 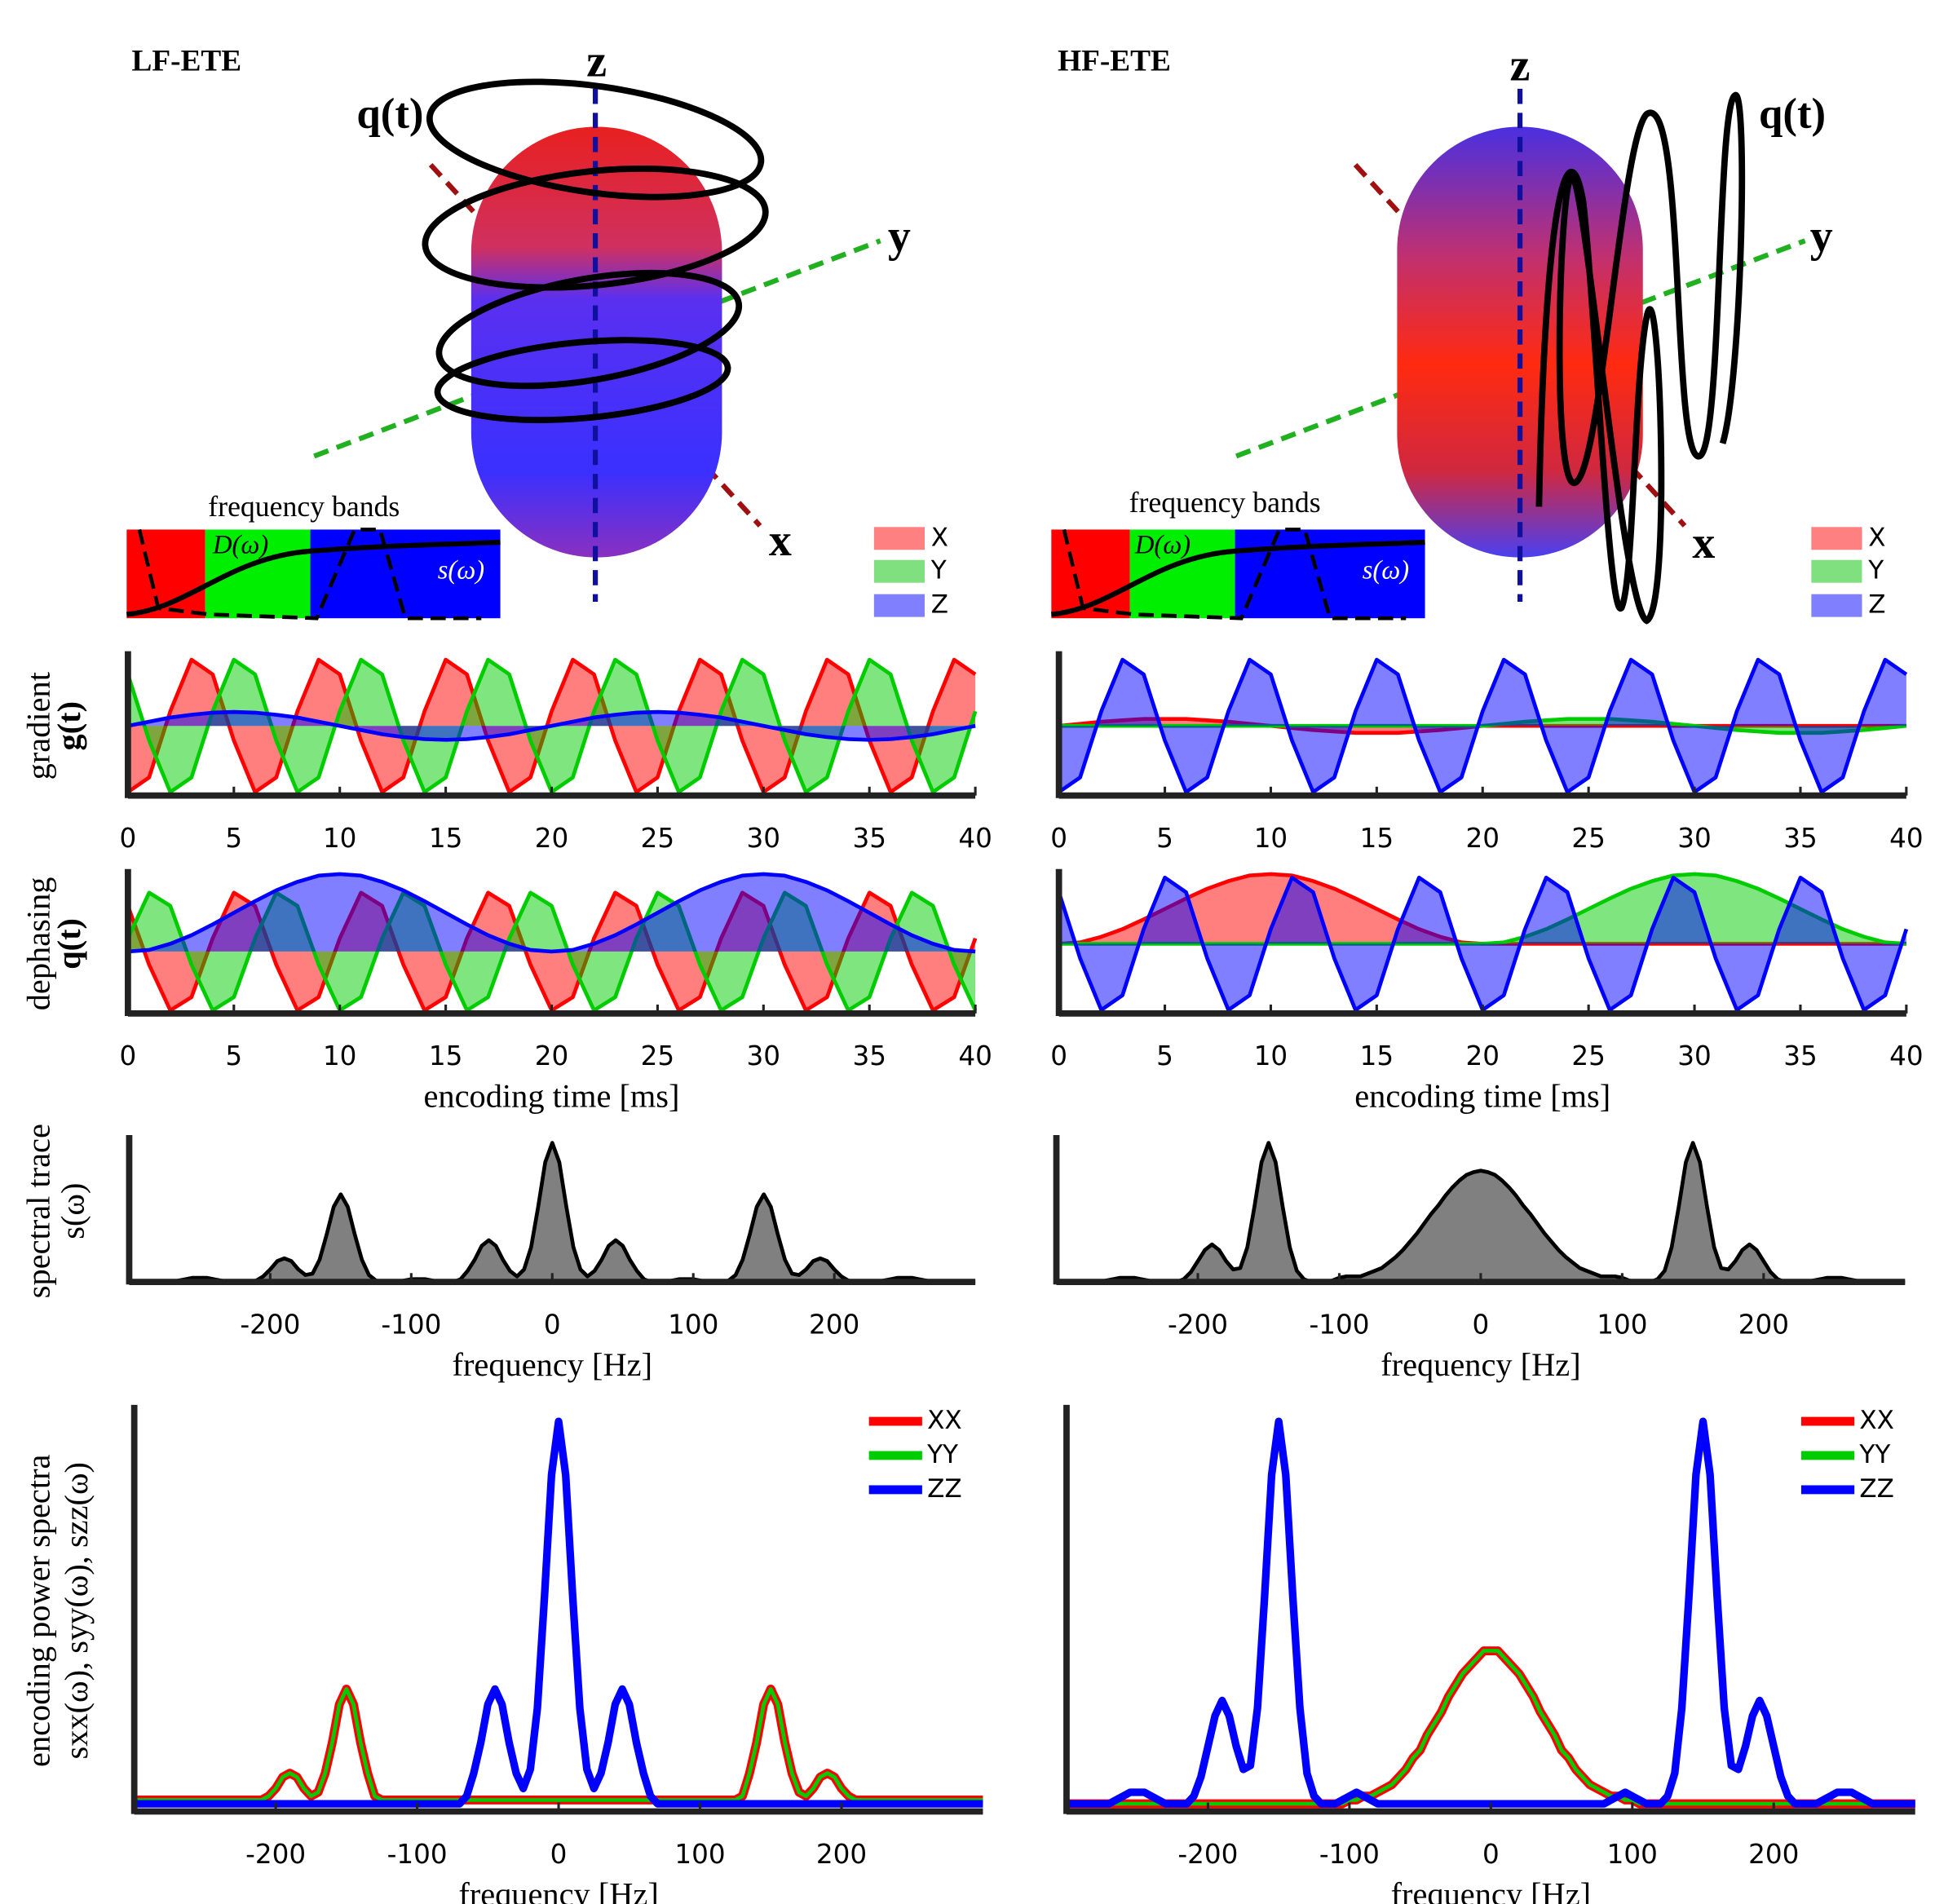 I want to click on legend-label: Z, so click(x=939, y=605).